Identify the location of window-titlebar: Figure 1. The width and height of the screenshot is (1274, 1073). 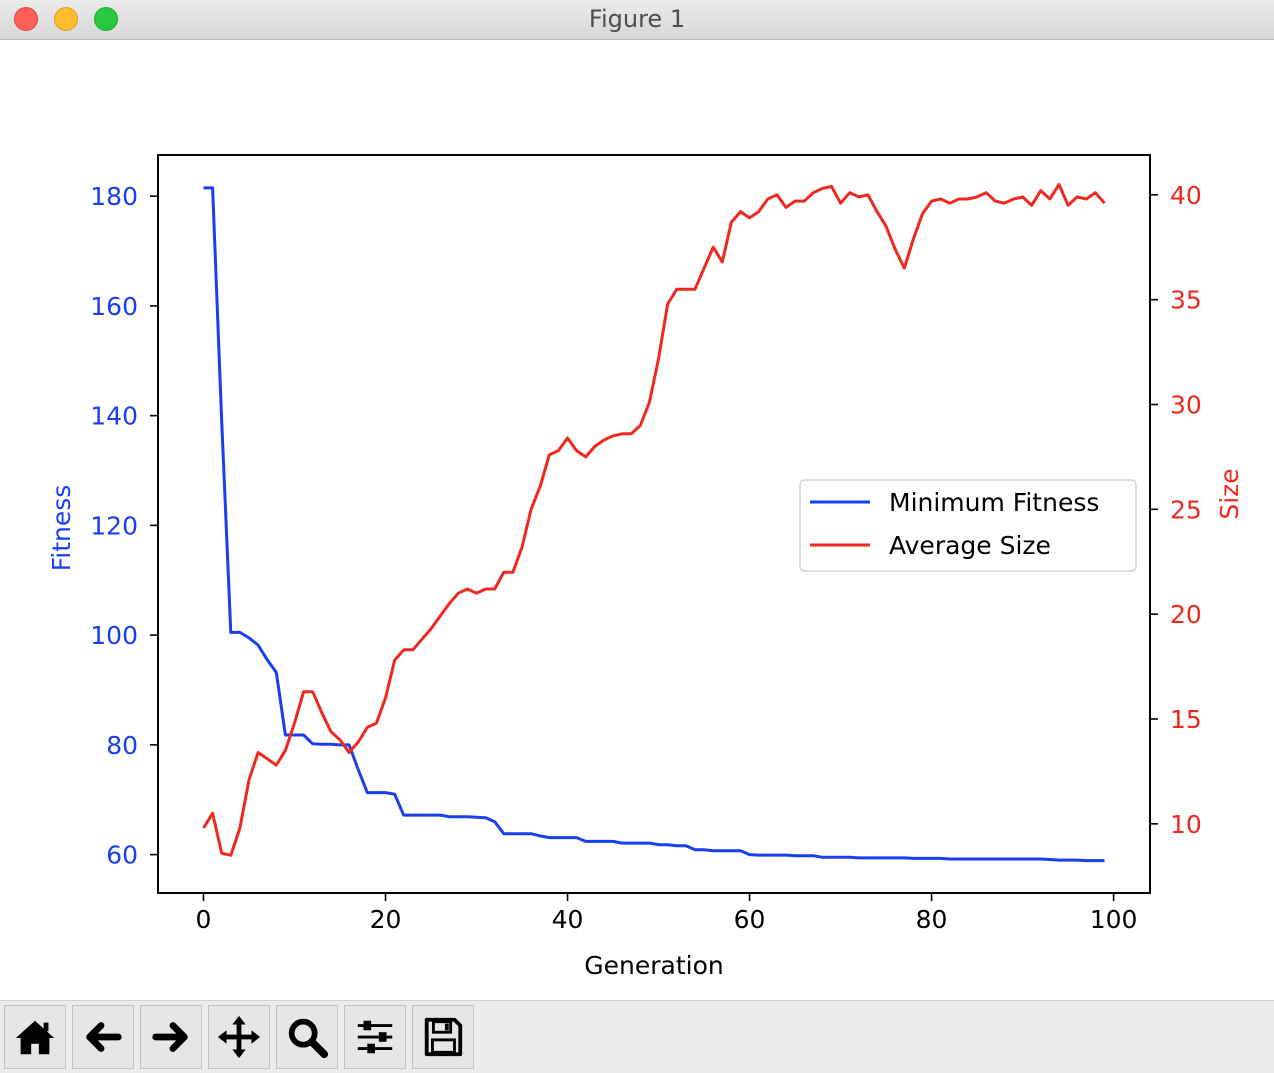
(637, 20).